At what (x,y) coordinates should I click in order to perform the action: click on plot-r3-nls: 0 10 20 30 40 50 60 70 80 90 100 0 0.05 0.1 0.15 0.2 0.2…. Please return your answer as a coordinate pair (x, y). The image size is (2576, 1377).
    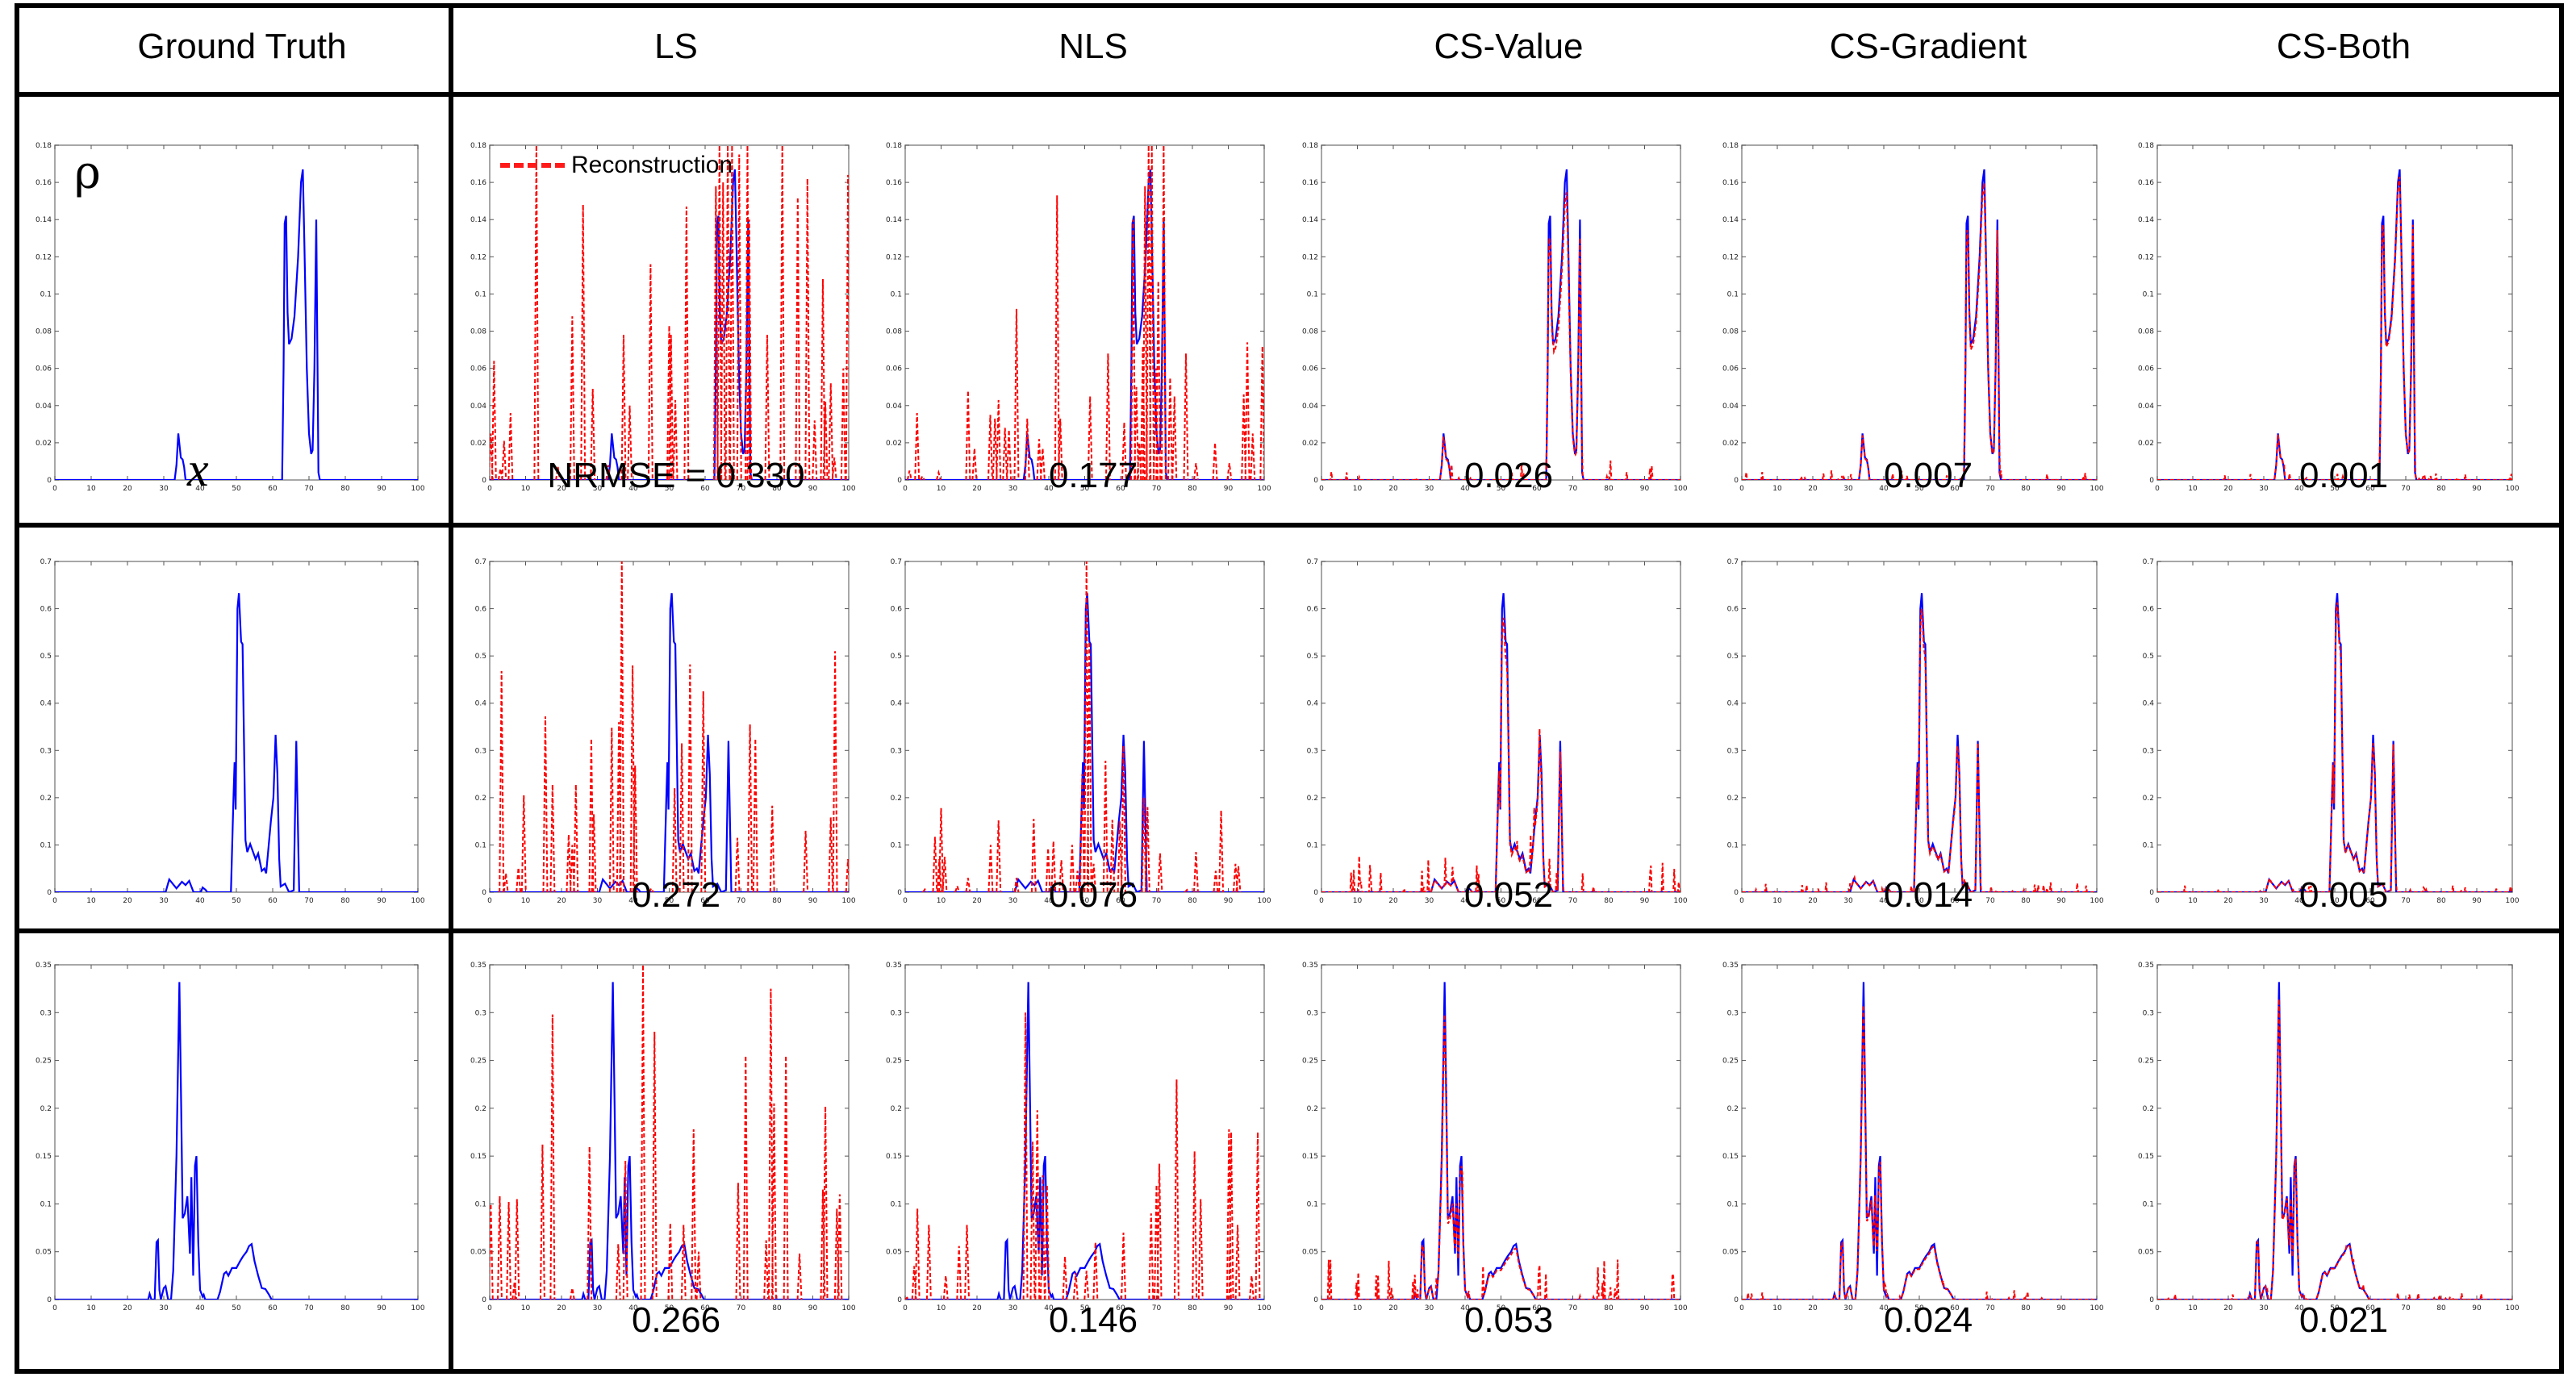
    Looking at the image, I should click on (1076, 1141).